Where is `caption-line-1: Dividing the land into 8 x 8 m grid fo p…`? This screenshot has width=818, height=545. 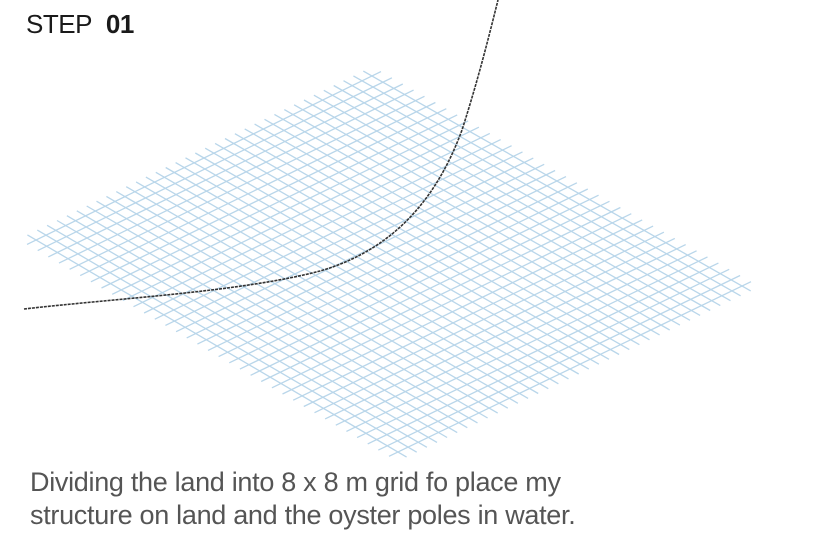
caption-line-1: Dividing the land into 8 x 8 m grid fo p… is located at coordinates (295, 482).